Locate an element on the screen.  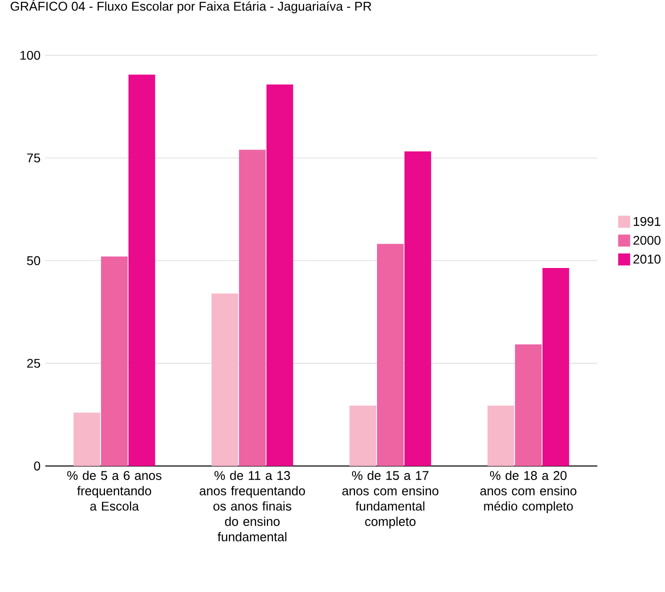
chart-title: GRÁFICO 04 - Fluxo Escolar por Faixa Etária - Jaguariaíva - PR is located at coordinates (191, 7).